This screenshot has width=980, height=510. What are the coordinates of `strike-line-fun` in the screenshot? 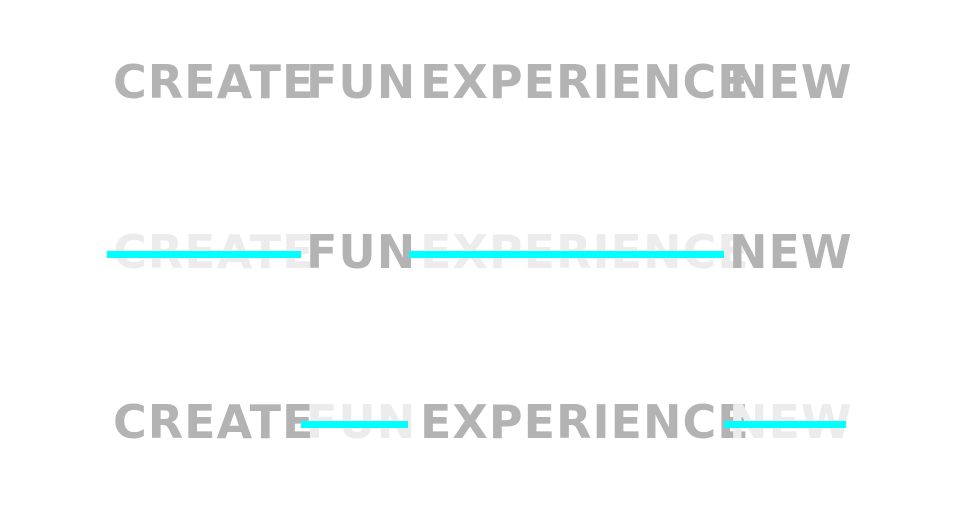 It's located at (354, 424).